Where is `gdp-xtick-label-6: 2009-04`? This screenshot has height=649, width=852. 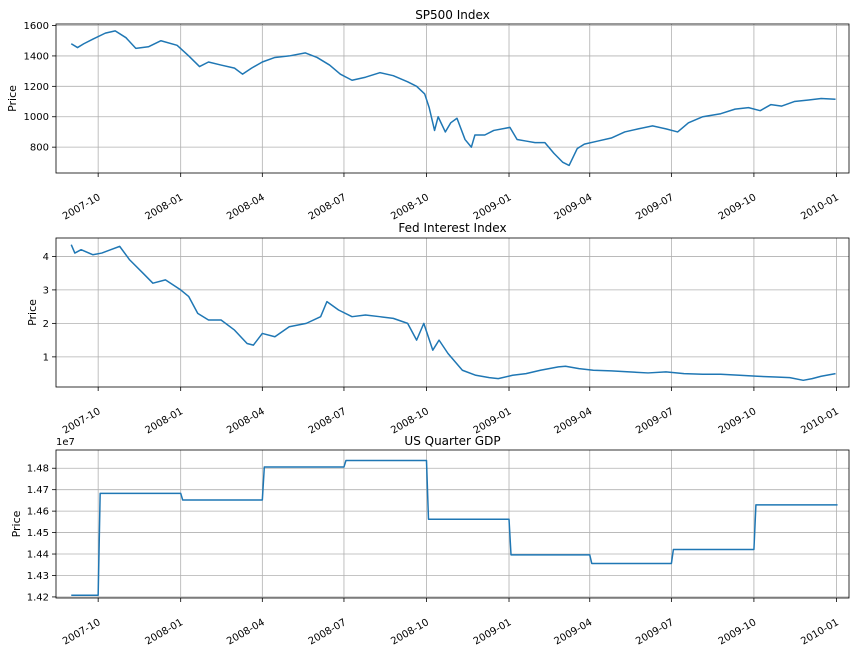
gdp-xtick-label-6: 2009-04 is located at coordinates (574, 632).